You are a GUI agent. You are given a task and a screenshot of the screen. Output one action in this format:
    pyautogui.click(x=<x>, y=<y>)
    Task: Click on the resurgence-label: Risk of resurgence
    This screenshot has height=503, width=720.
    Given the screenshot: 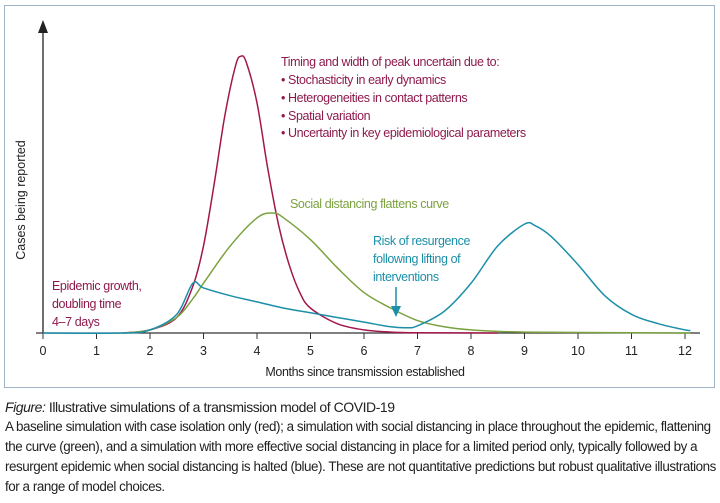 What is the action you would take?
    pyautogui.click(x=421, y=241)
    